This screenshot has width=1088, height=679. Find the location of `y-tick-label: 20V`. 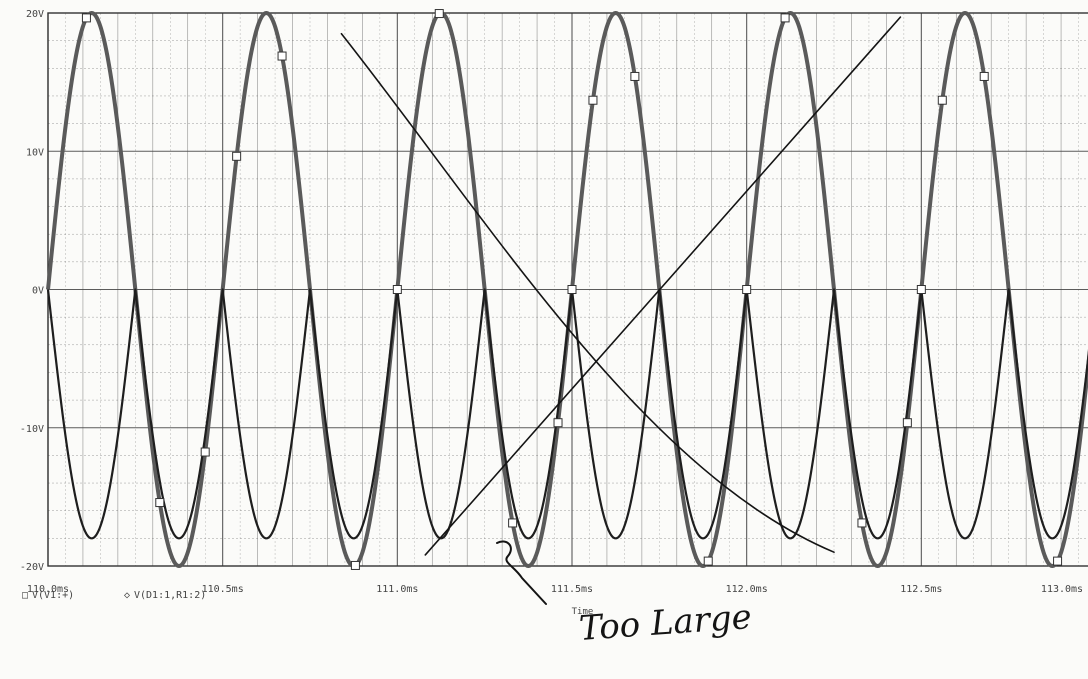

y-tick-label: 20V is located at coordinates (35, 14).